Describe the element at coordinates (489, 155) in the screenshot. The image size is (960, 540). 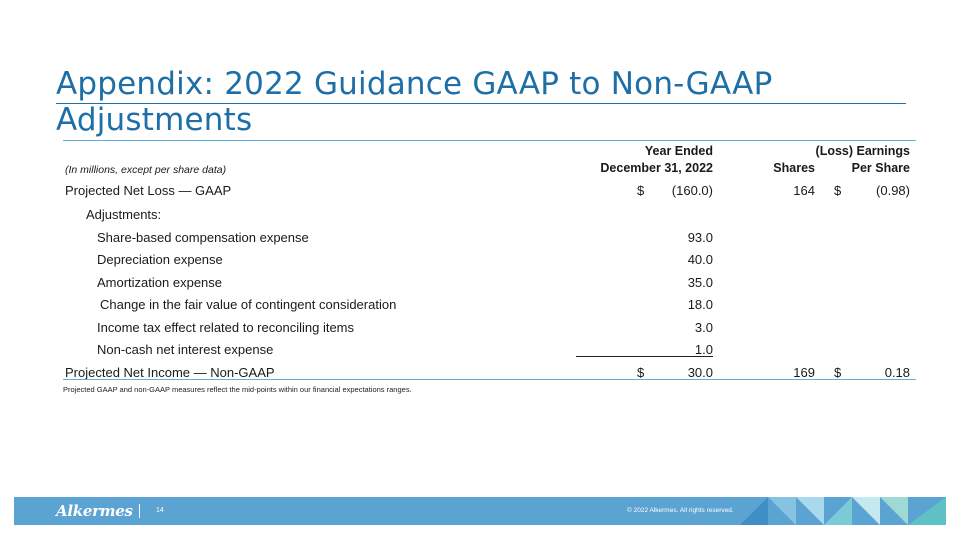
I see `table-header-row-1: Year Ended (Loss) Earnings` at that location.